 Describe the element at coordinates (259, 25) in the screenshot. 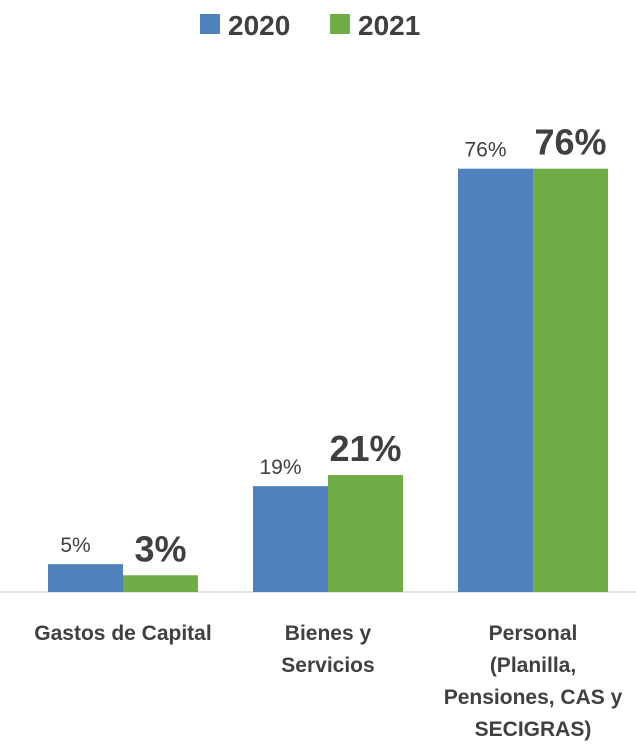

I see `legend-label: 2020` at that location.